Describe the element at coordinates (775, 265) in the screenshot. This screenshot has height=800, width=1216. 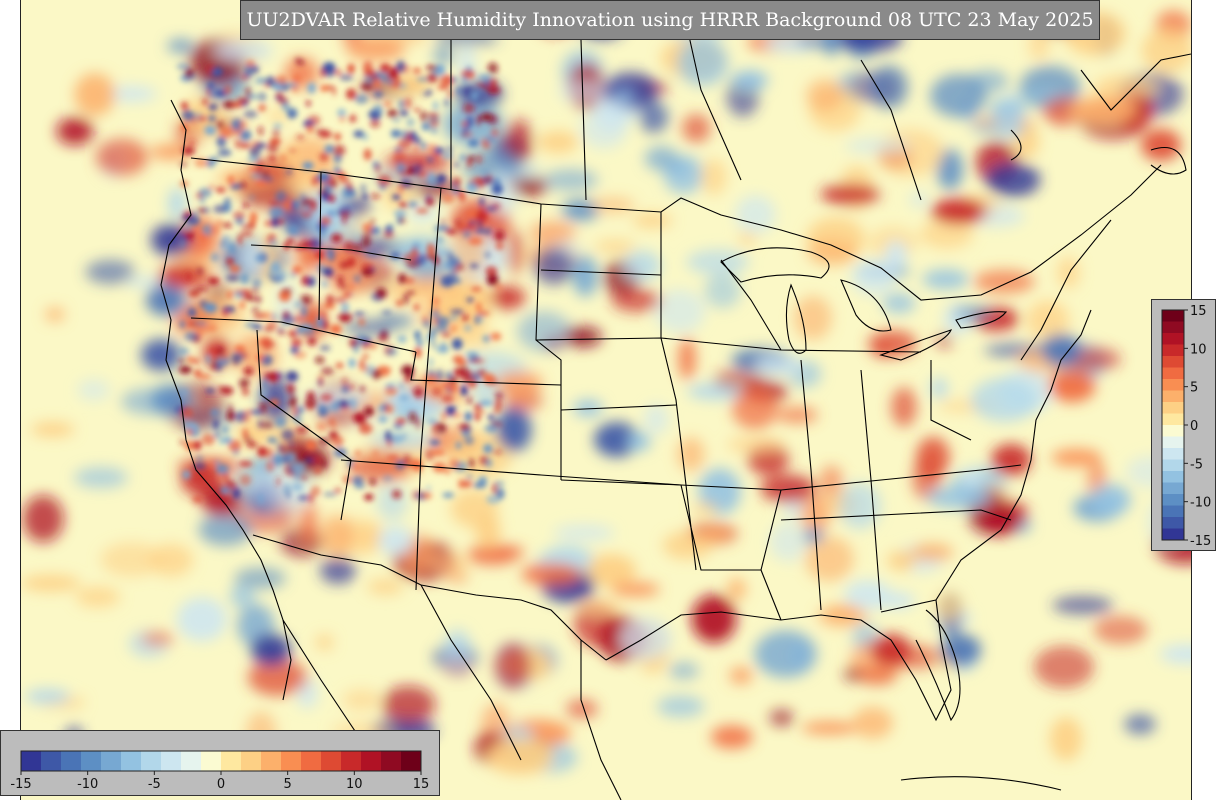
I see `lake-superior` at that location.